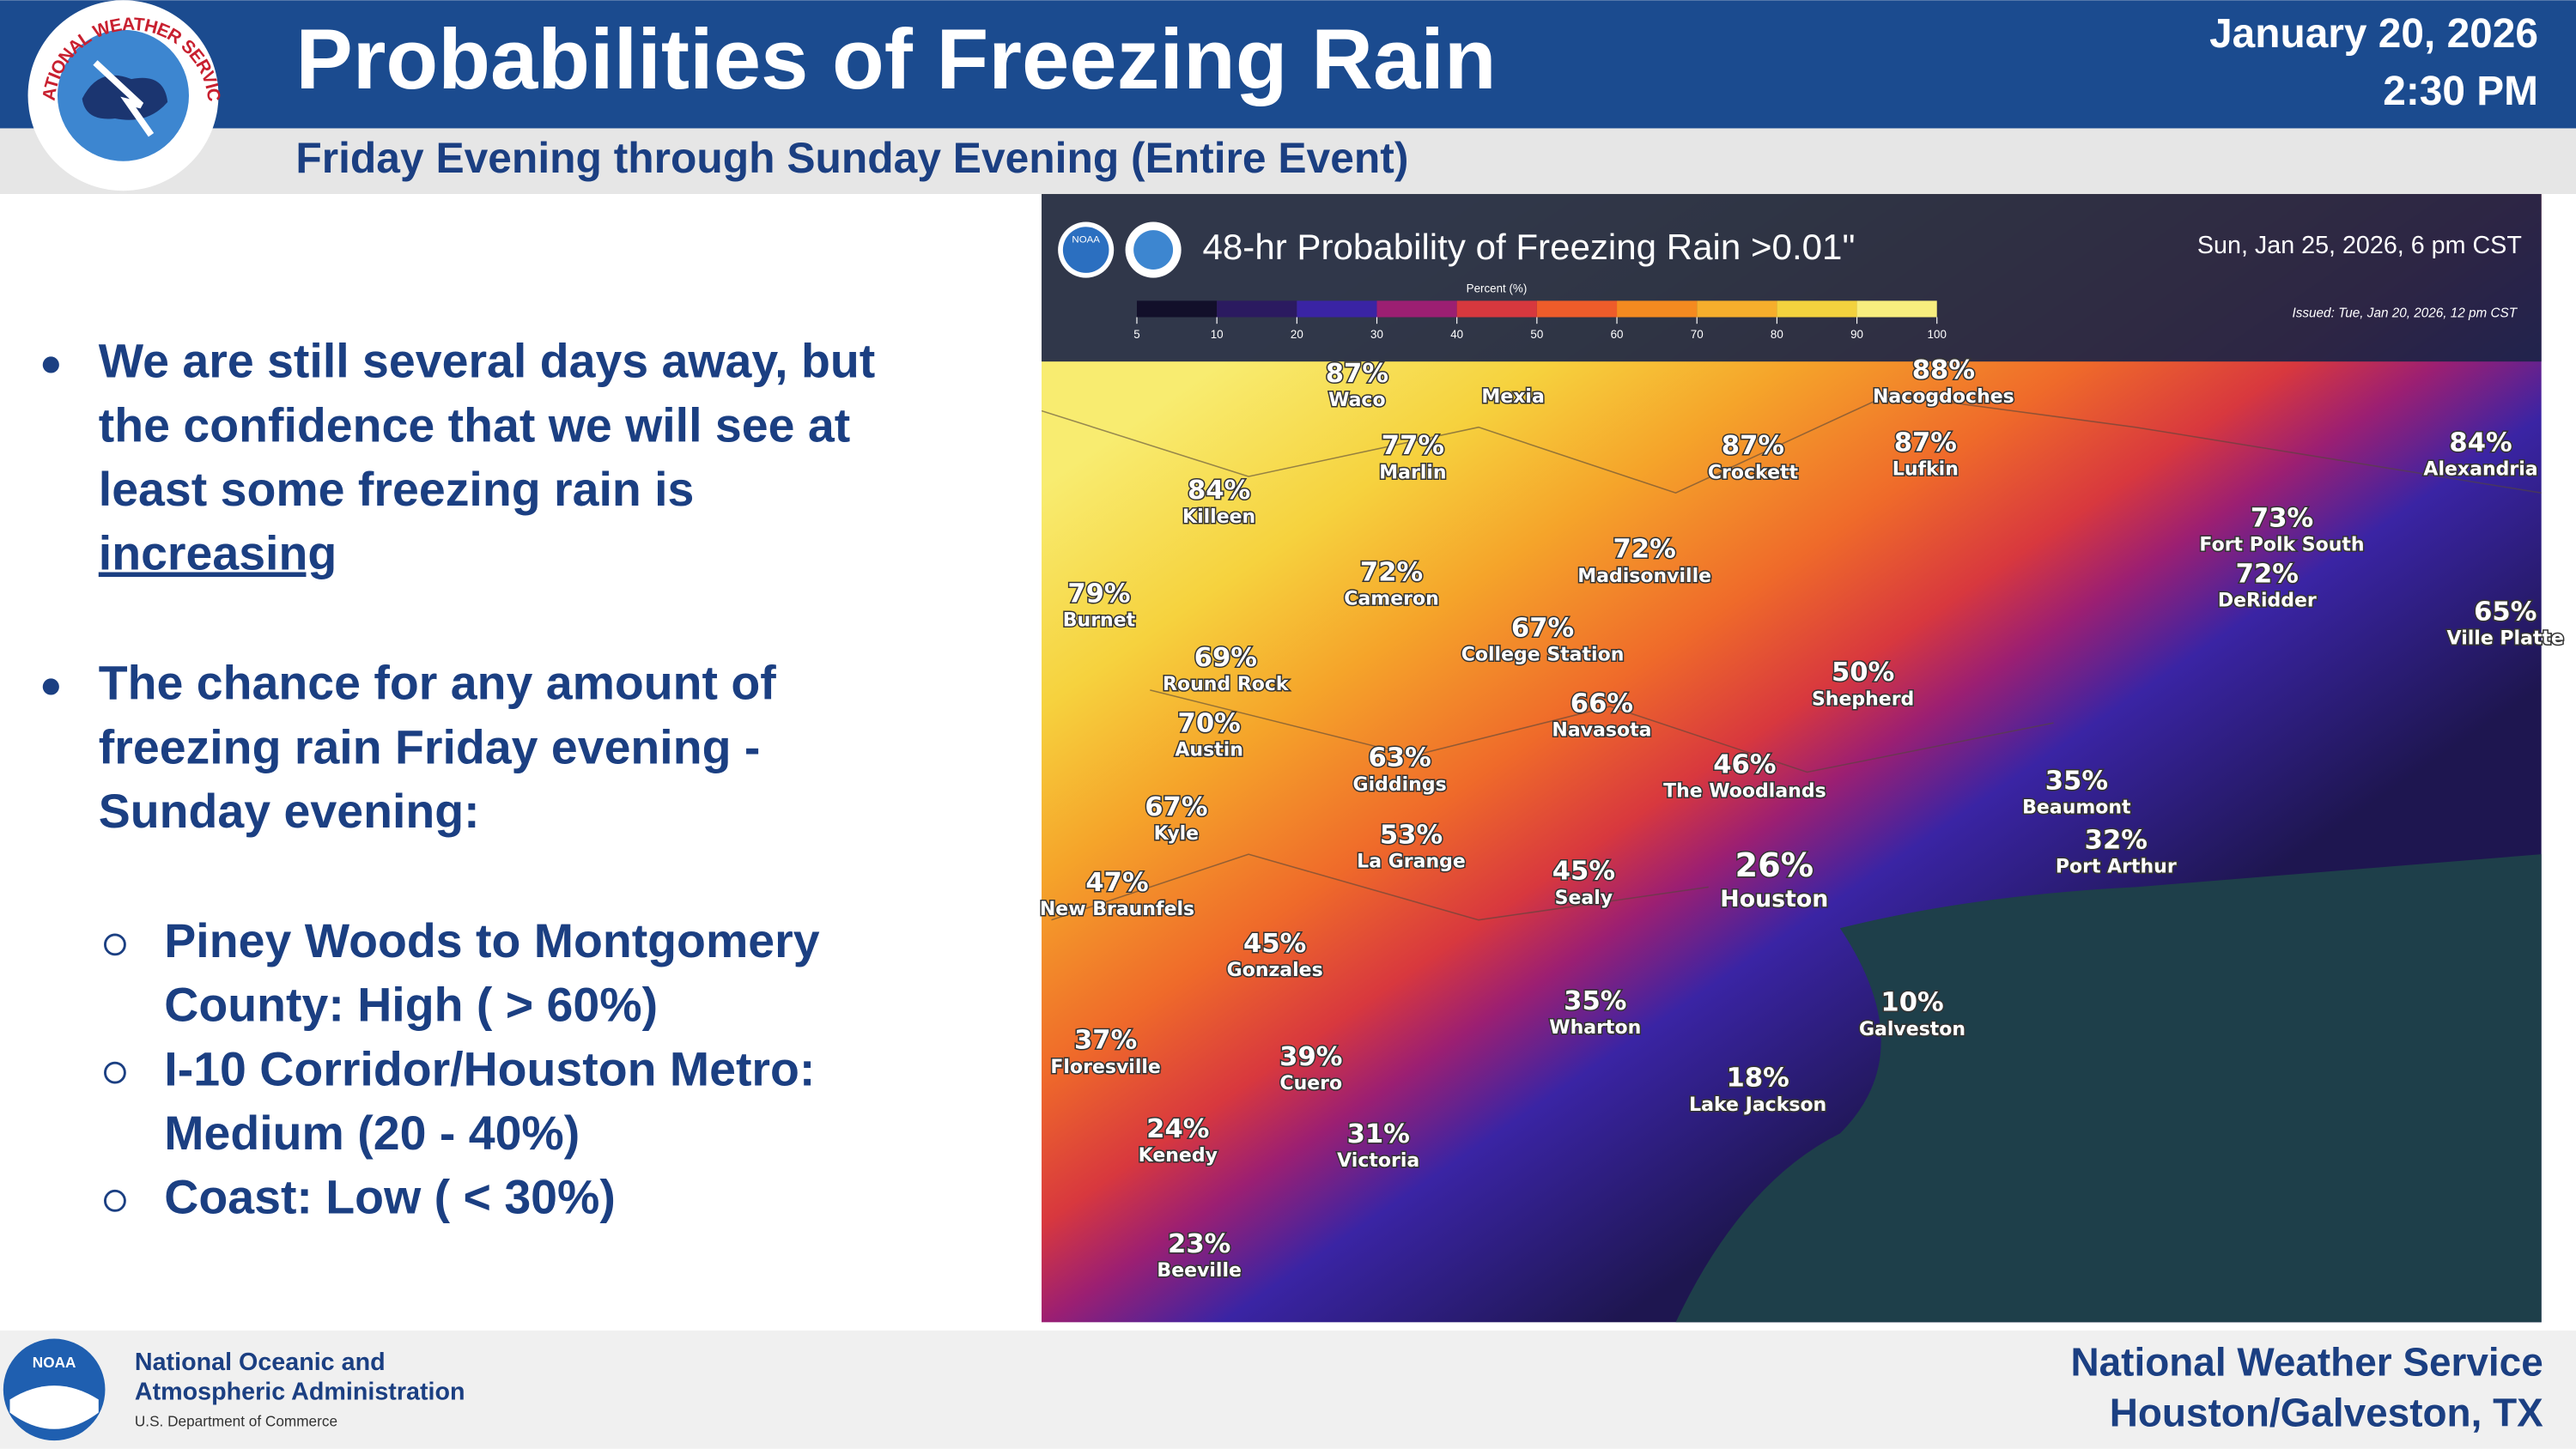 Image resolution: width=2576 pixels, height=1449 pixels. Describe the element at coordinates (2116, 840) in the screenshot. I see `map-percent: 32%` at that location.